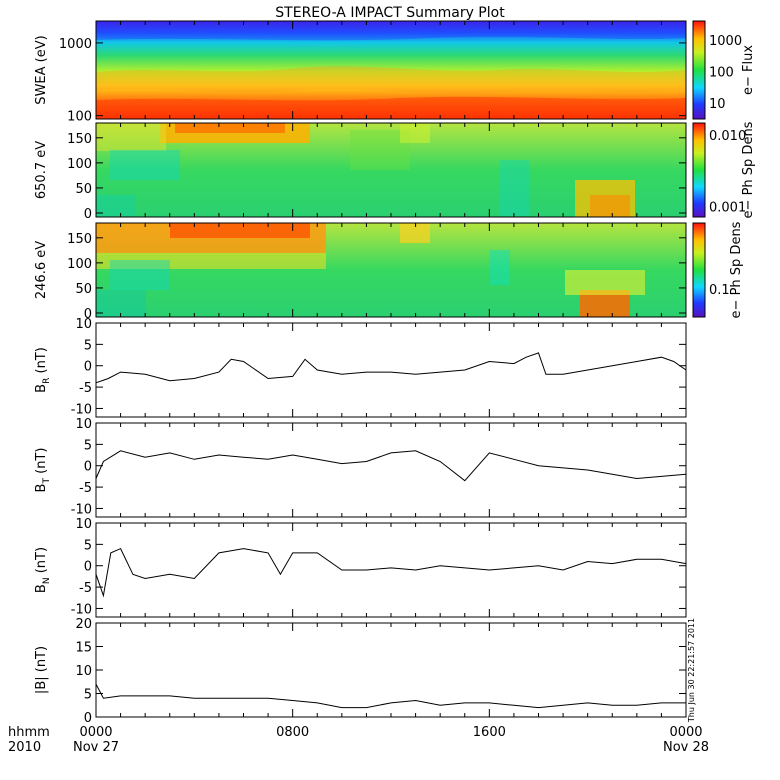 This screenshot has height=780, width=780. I want to click on pa650-texture, so click(365, 170).